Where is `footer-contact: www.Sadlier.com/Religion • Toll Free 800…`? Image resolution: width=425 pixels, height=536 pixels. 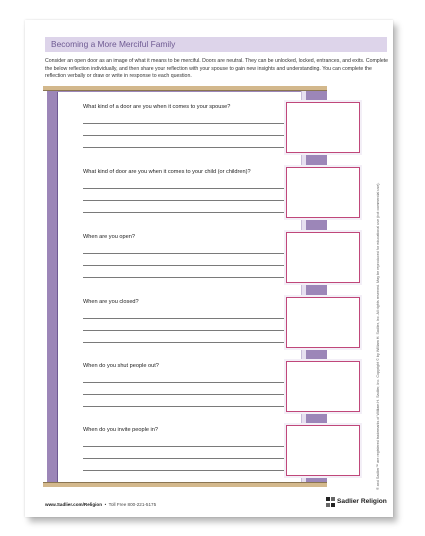
footer-contact: www.Sadlier.com/Religion • Toll Free 800… is located at coordinates (101, 504).